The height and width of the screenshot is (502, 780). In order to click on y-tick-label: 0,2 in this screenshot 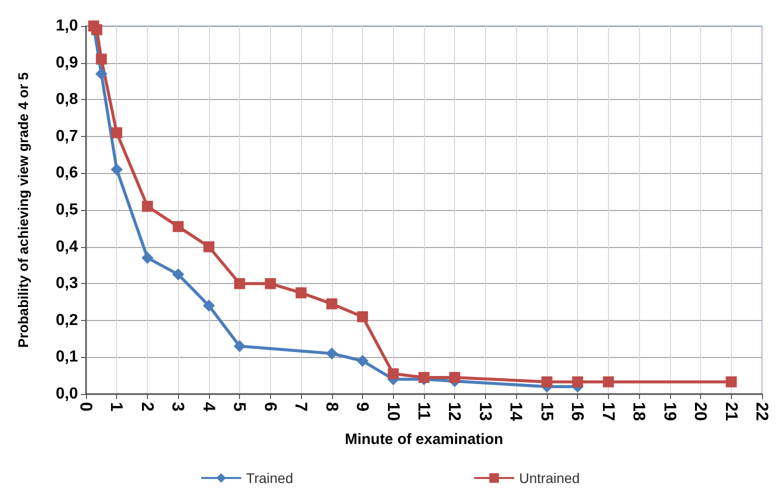, I will do `click(67, 320)`.